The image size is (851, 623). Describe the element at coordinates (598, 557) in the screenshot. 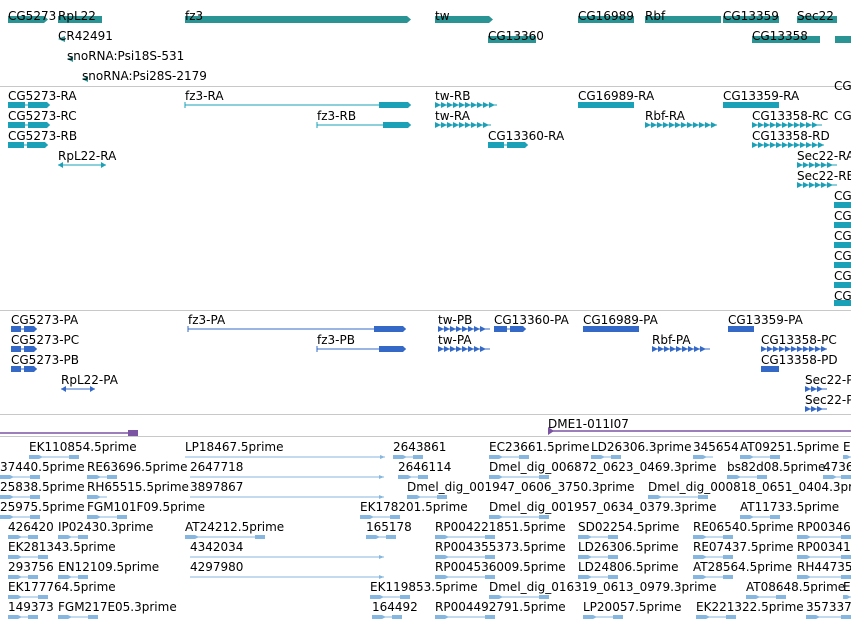

I see `feature-ests-ld26306-5prime-glyph` at that location.